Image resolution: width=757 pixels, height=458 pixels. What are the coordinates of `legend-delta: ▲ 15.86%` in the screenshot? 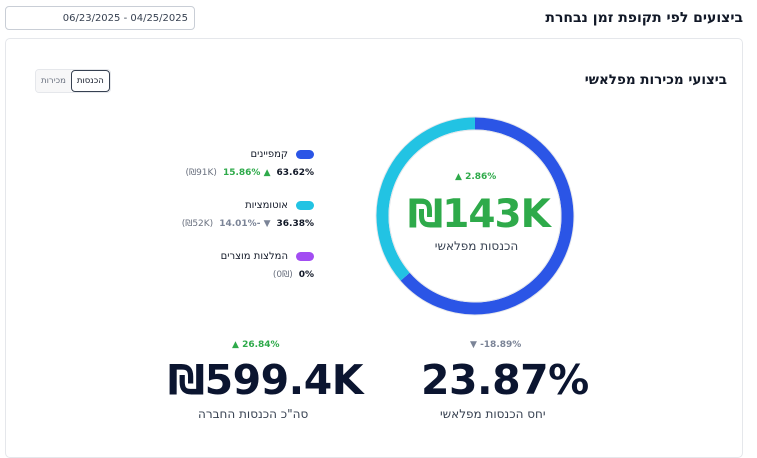 It's located at (246, 173).